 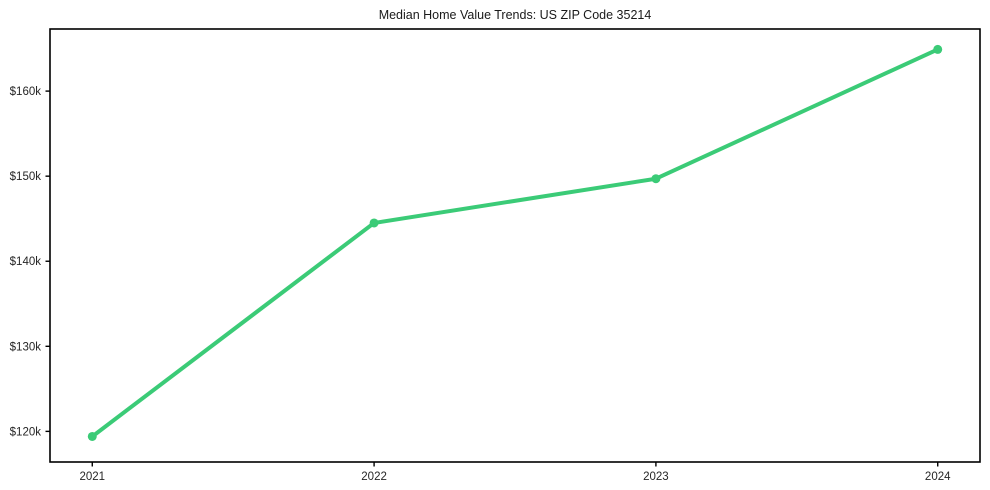 What do you see at coordinates (374, 477) in the screenshot?
I see `x-axis-tick-label: 2022` at bounding box center [374, 477].